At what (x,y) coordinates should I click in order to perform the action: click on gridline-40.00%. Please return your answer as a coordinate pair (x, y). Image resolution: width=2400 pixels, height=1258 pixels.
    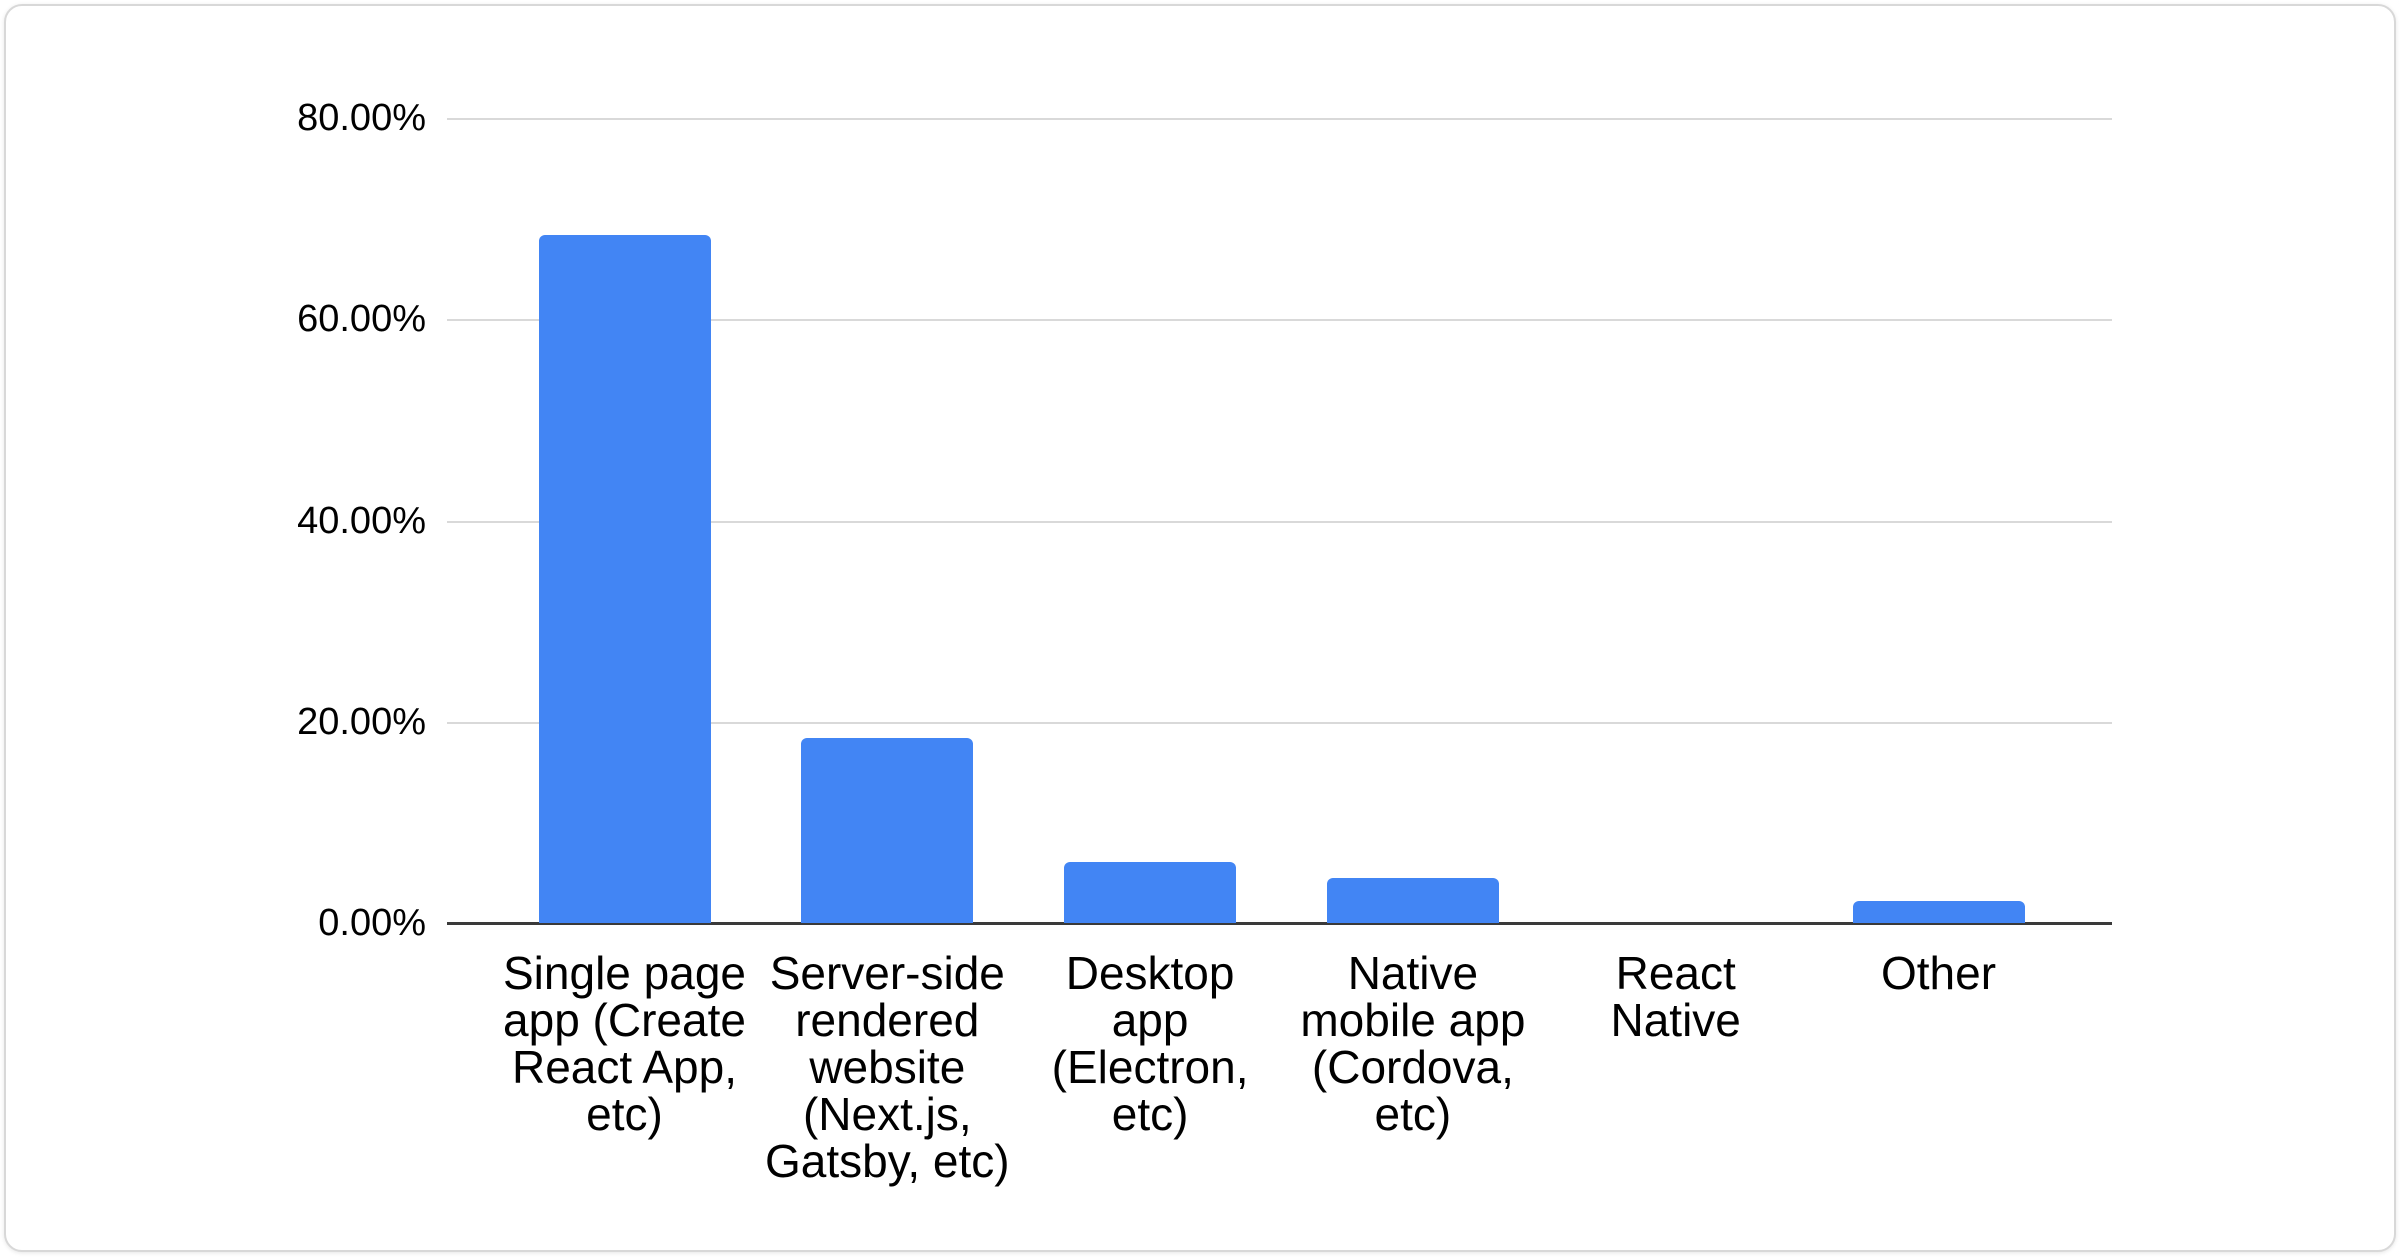
    Looking at the image, I should click on (1279, 521).